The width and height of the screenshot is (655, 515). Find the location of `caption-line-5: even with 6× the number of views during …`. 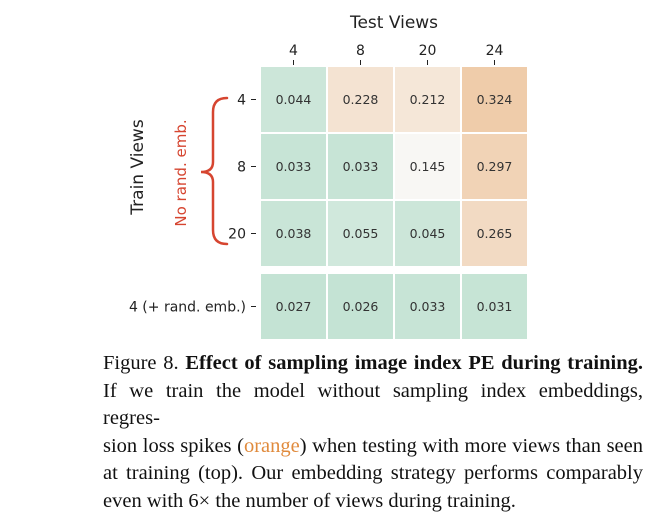

caption-line-5: even with 6× the number of views during … is located at coordinates (373, 501).